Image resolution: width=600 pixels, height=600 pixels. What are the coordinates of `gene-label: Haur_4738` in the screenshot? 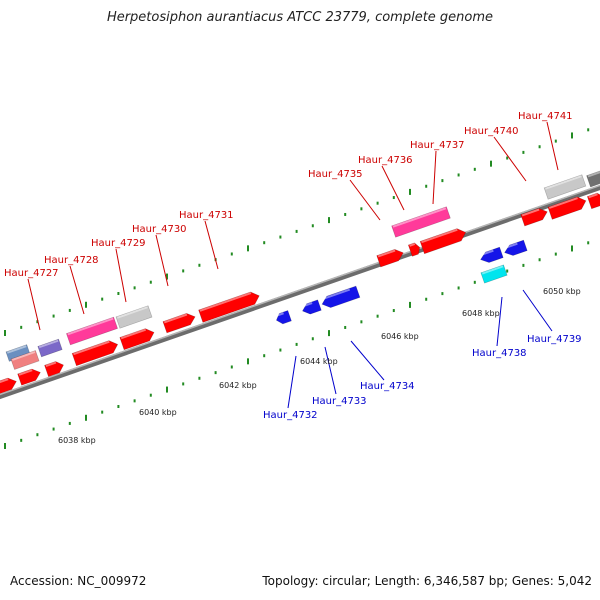 It's located at (499, 353).